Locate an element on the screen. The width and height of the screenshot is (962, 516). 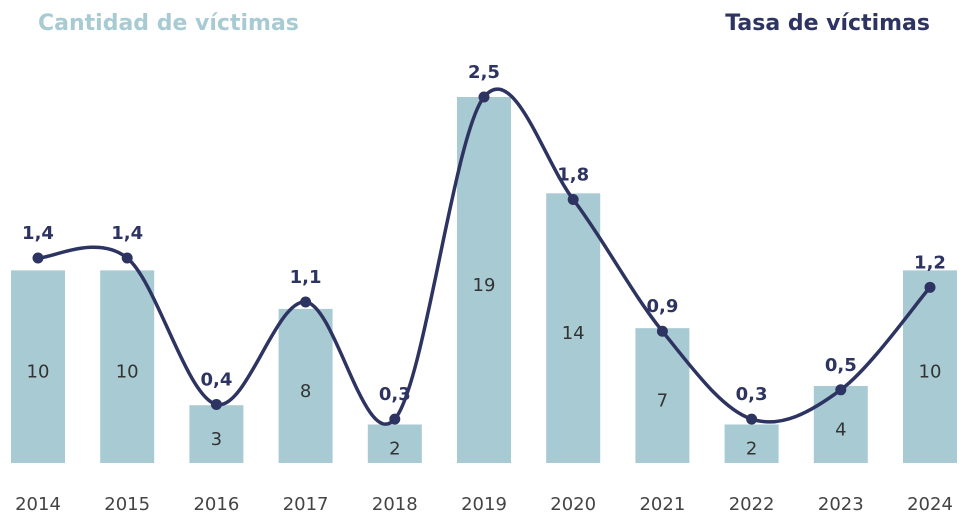
x-tick-label: 2022 is located at coordinates (752, 504).